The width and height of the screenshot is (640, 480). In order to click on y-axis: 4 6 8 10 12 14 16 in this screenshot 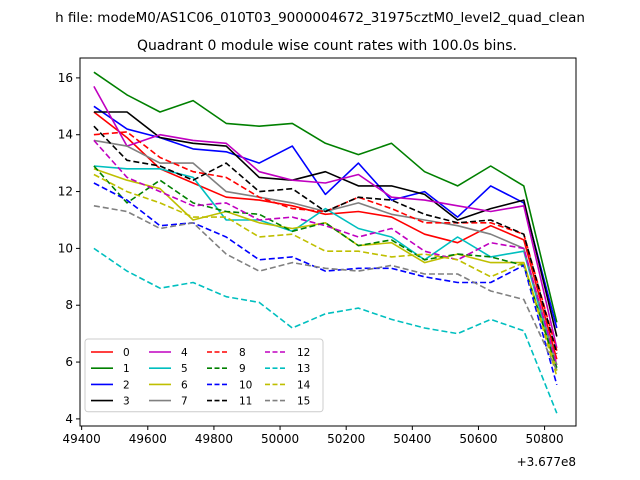, I will do `click(69, 248)`.